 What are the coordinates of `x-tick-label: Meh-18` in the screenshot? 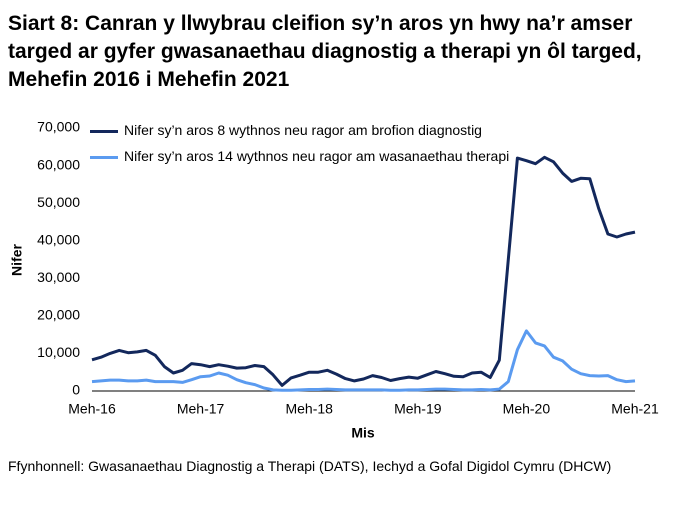 It's located at (309, 409).